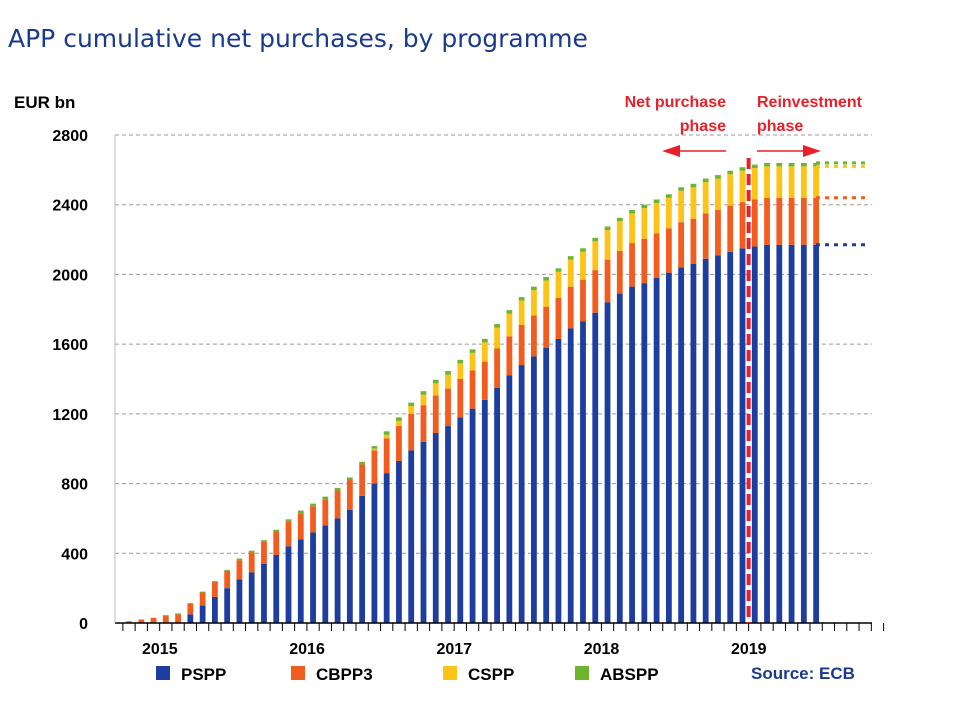 This screenshot has width=955, height=715. I want to click on reinvestment-label-line1: Reinvestment, so click(810, 102).